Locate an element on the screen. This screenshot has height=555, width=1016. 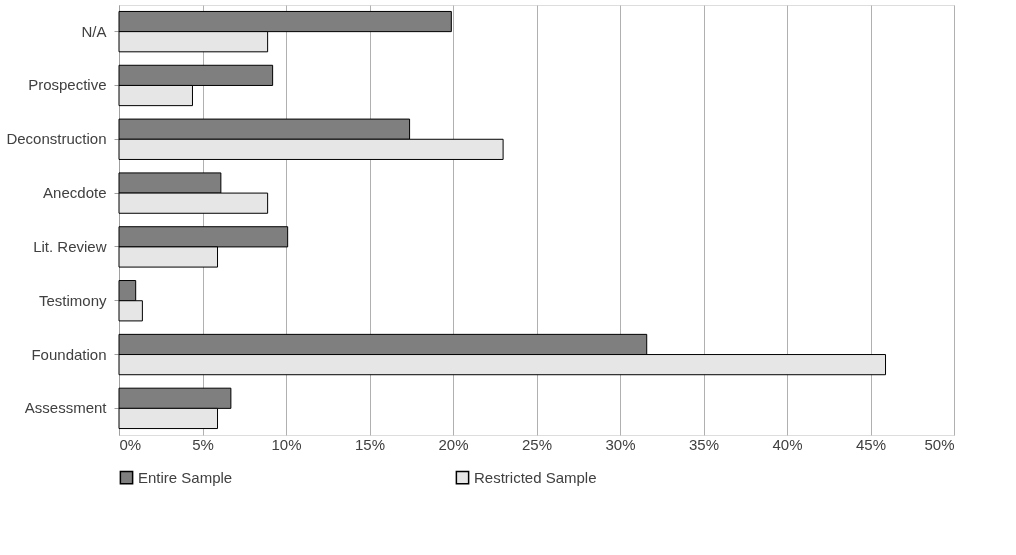
y-tick-label: Lit. Review is located at coordinates (70, 246).